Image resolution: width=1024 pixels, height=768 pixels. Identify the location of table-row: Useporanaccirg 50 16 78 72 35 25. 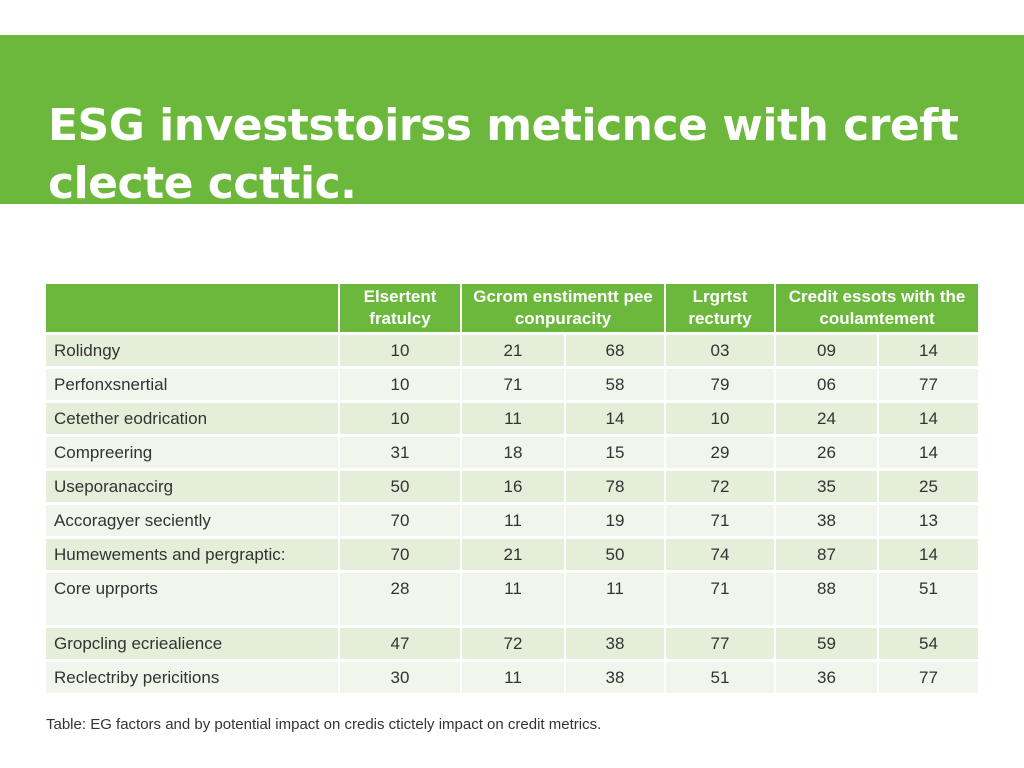
(512, 486).